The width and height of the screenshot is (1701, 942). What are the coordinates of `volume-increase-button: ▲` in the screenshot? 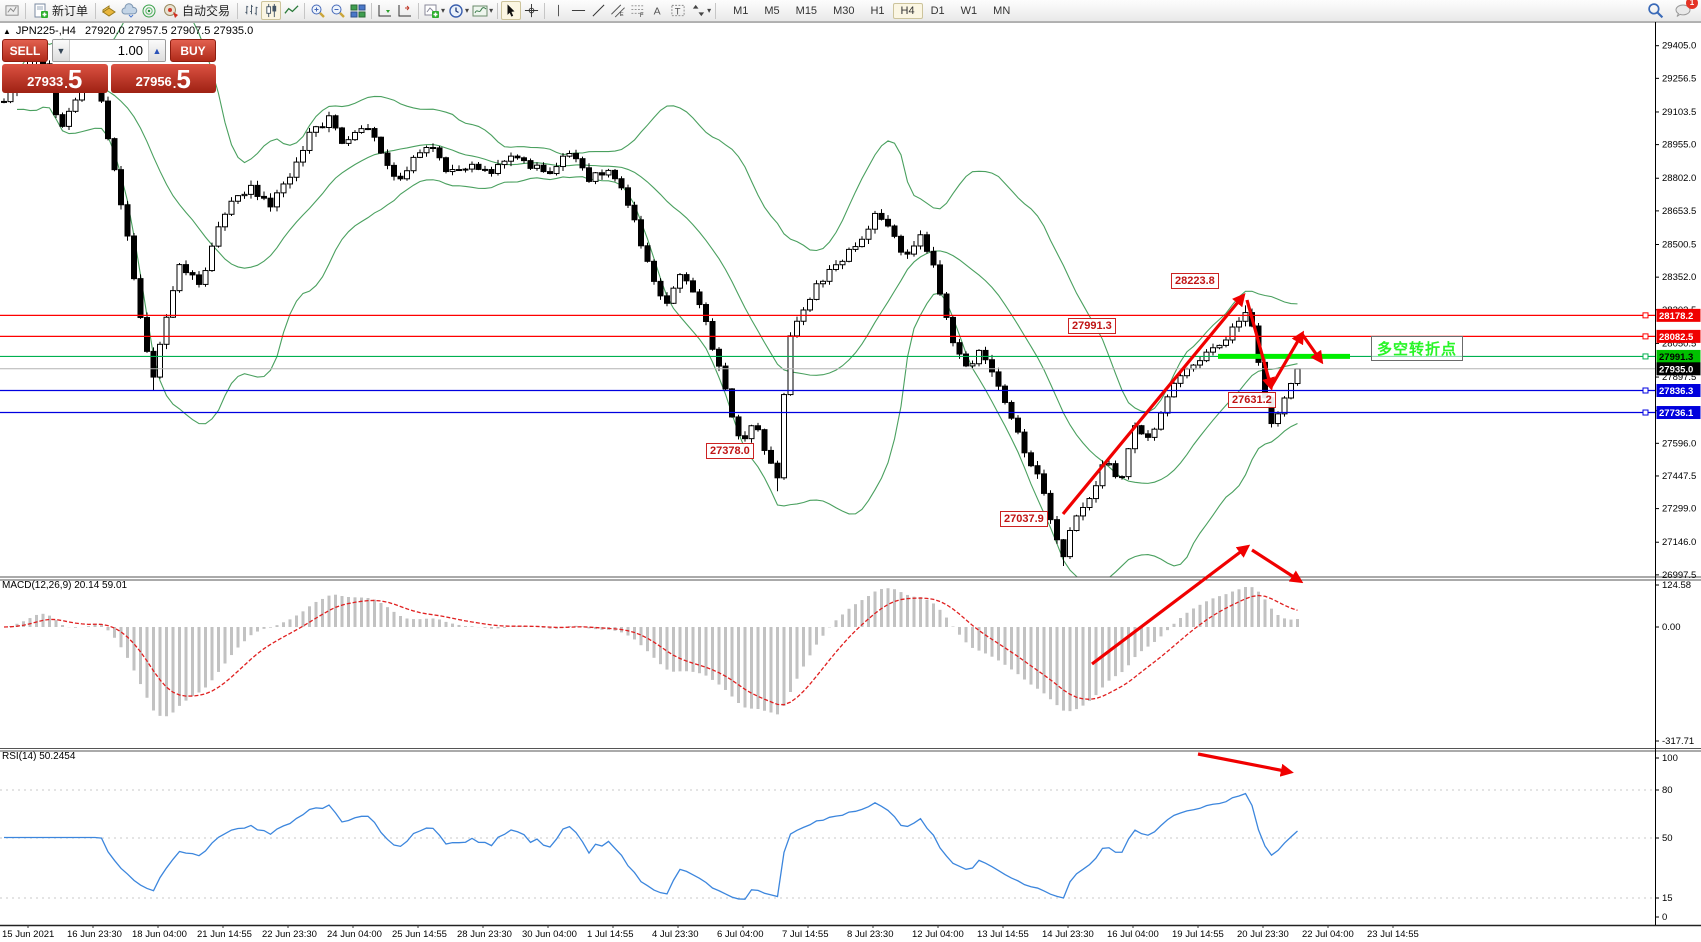 It's located at (156, 50).